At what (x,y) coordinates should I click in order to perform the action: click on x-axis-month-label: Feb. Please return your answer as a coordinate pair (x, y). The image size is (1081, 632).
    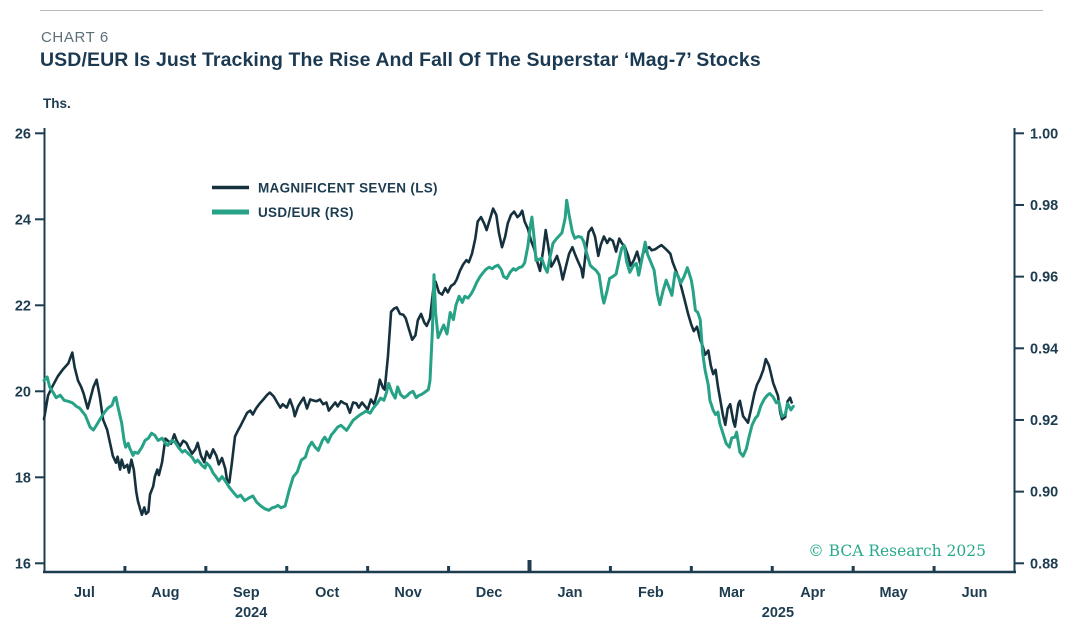
    Looking at the image, I should click on (651, 593).